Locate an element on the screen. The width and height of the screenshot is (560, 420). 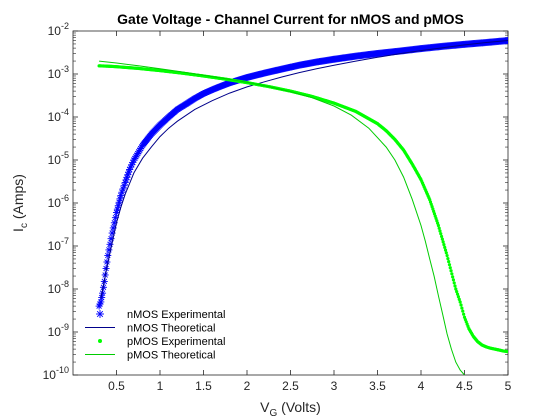
y-axis-label: Ic (Amps) is located at coordinates (20, 203).